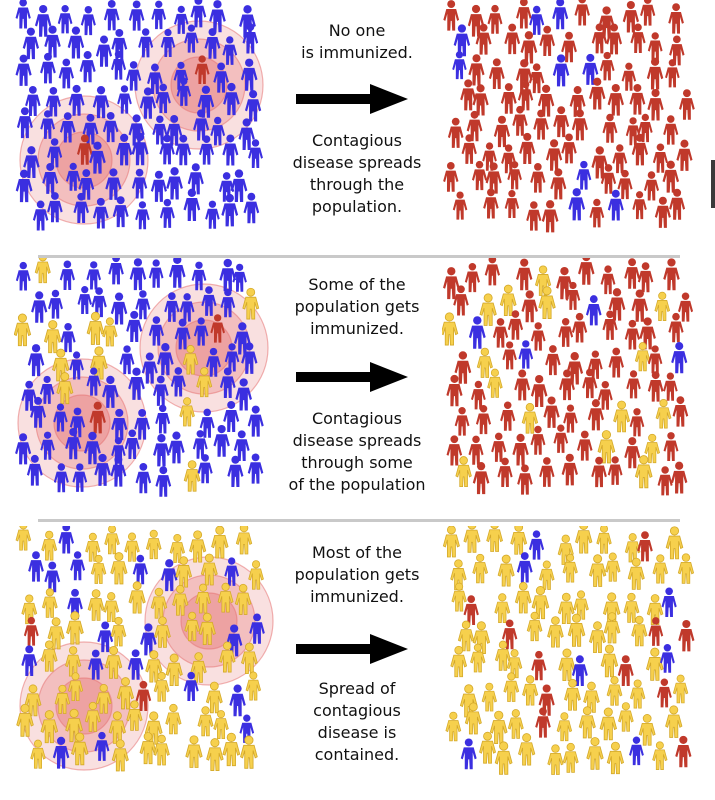 This screenshot has width=715, height=800. What do you see at coordinates (357, 306) in the screenshot?
I see `before-caption: Some of the population gets immunized.` at bounding box center [357, 306].